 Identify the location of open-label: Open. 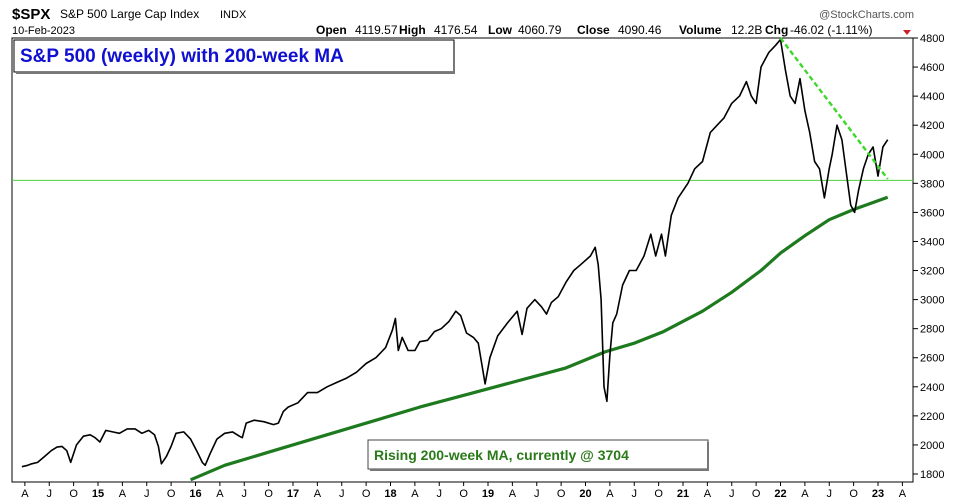
(331, 30).